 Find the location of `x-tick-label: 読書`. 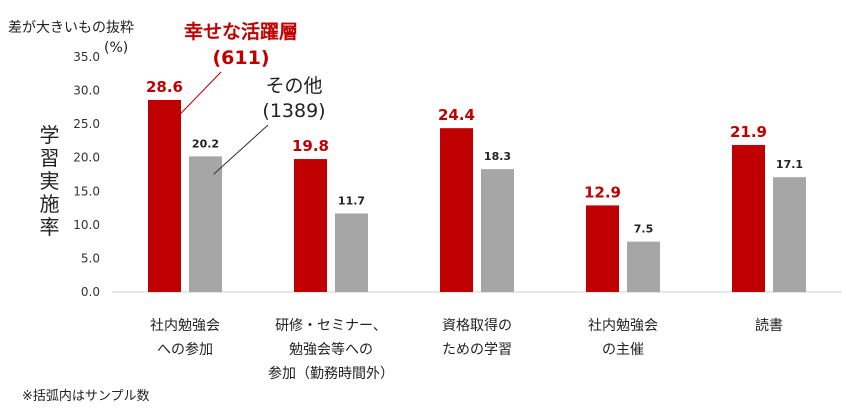

x-tick-label: 読書 is located at coordinates (769, 325).